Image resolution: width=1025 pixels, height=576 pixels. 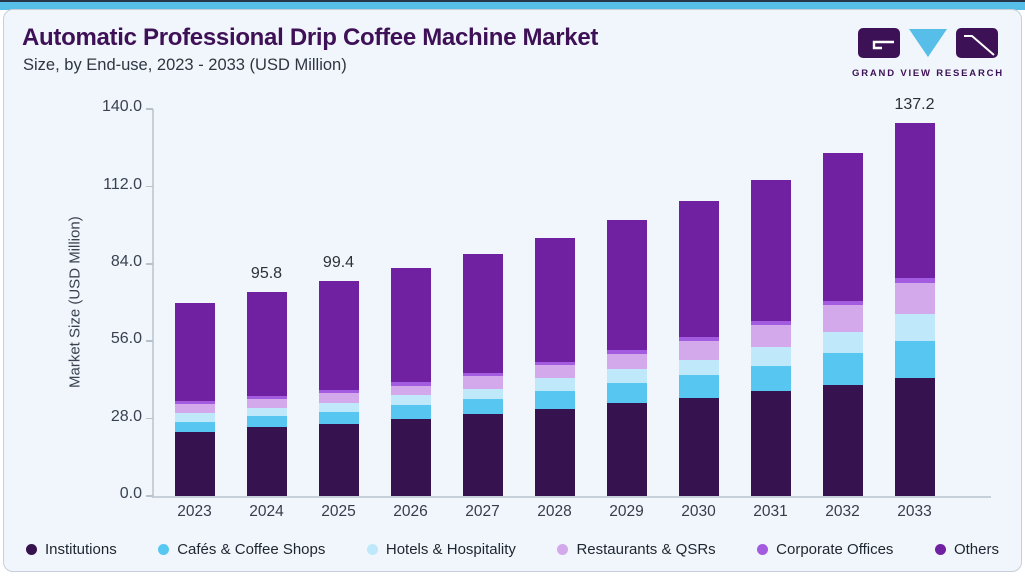 I want to click on legend-item-others: Others, so click(x=966, y=549).